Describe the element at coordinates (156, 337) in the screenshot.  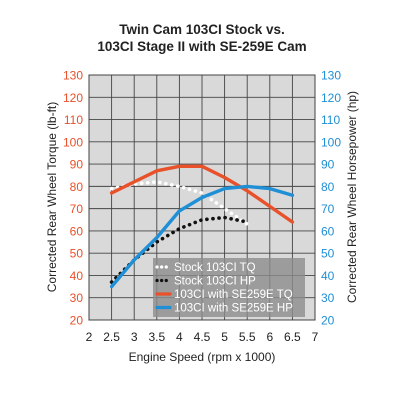
I see `x-tick-label-3: 3.5` at that location.